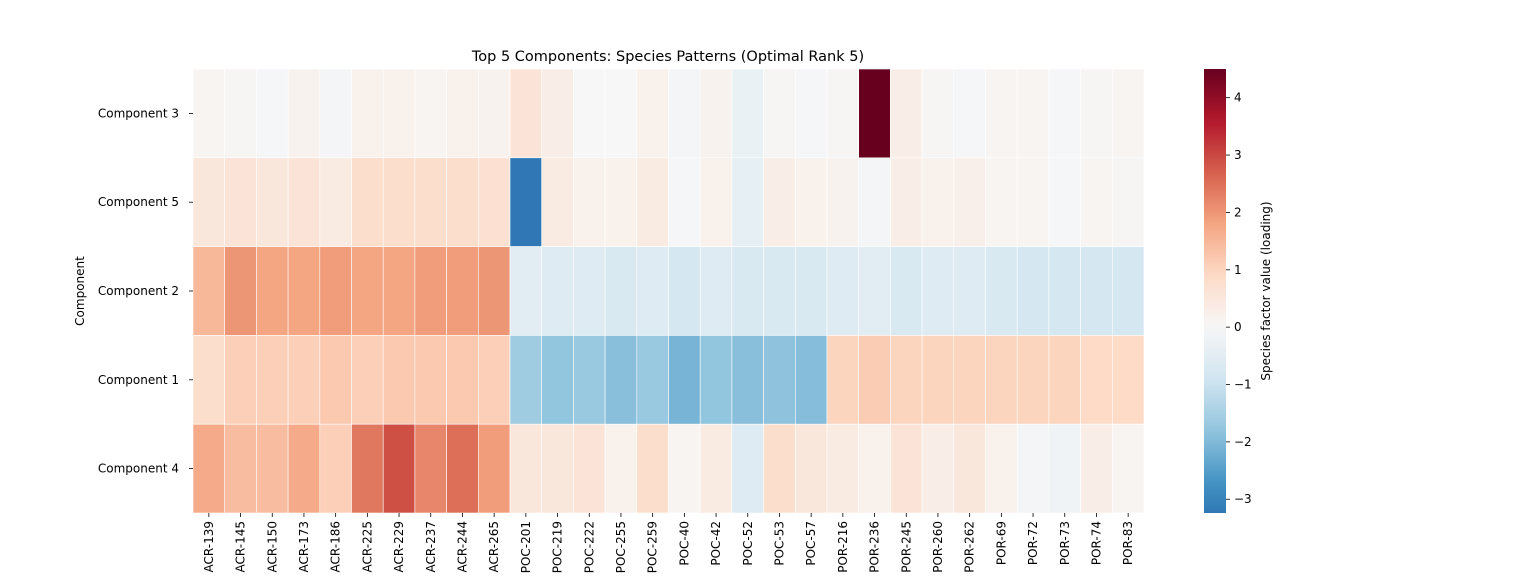  I want to click on row-label: Component 1, so click(138, 380).